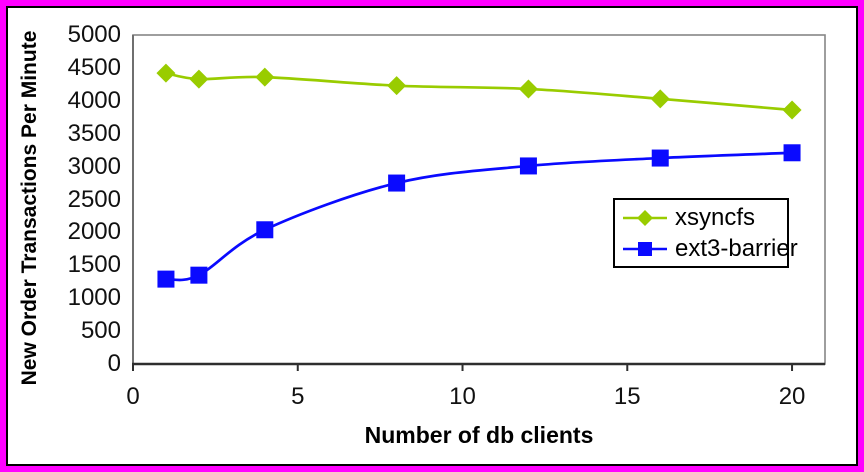 This screenshot has width=864, height=472. Describe the element at coordinates (114, 363) in the screenshot. I see `y-tick-label: 0` at that location.